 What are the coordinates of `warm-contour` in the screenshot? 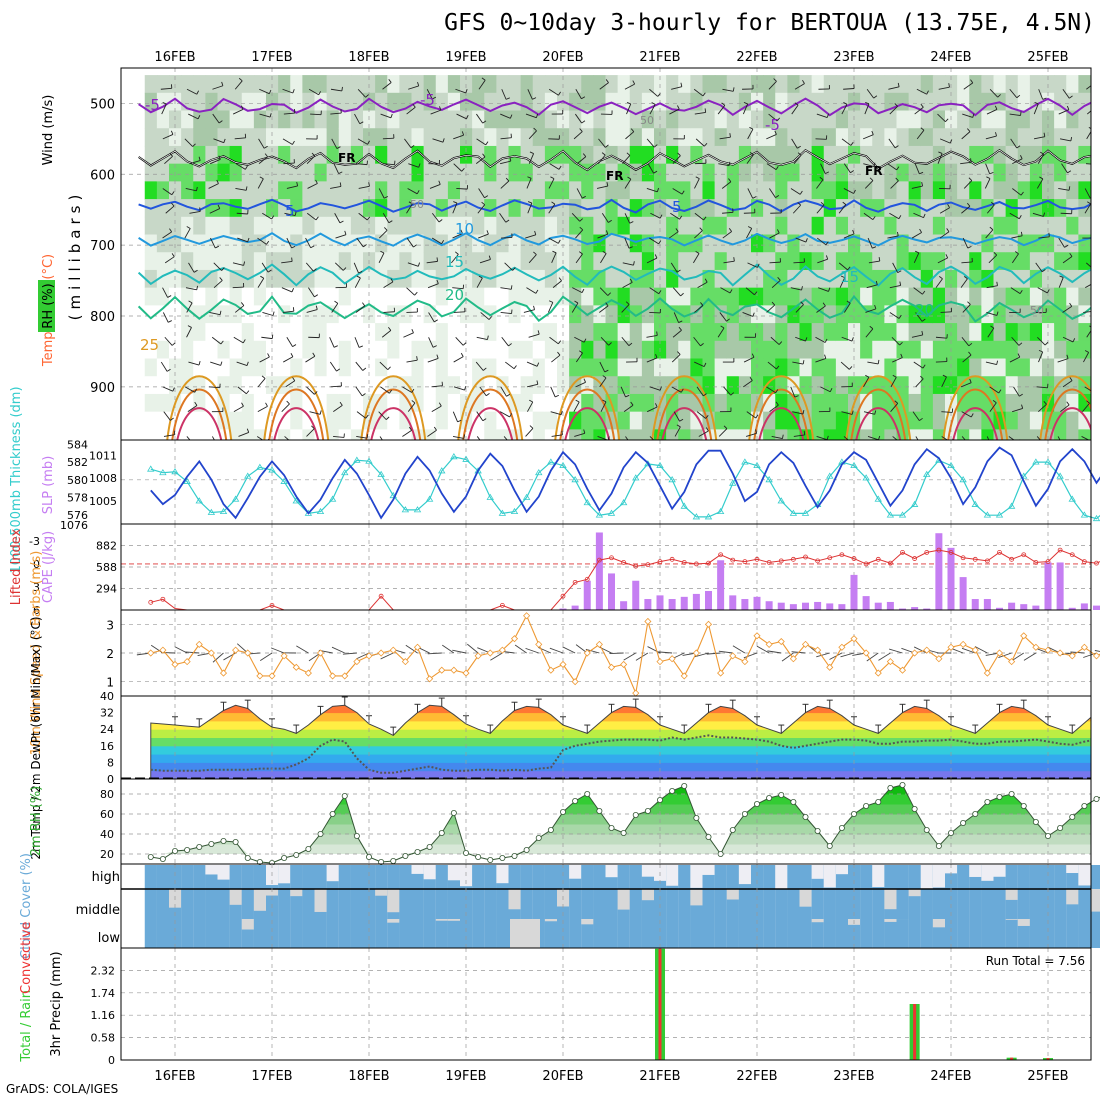 It's located at (684, 414).